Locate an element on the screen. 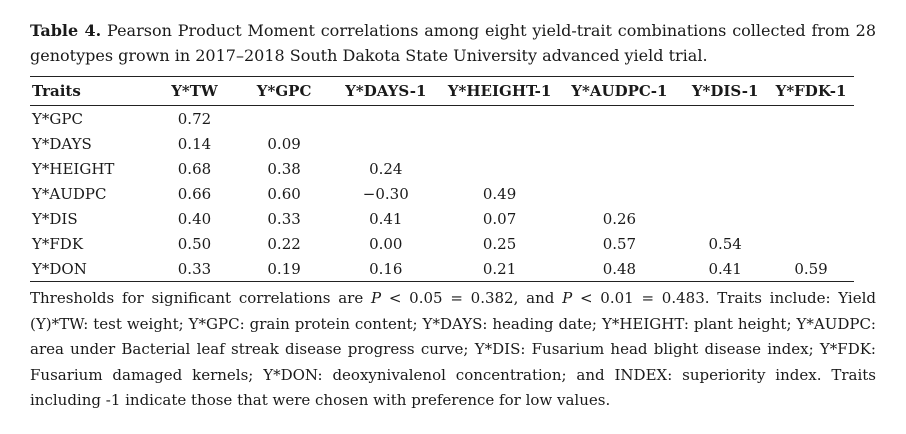 The height and width of the screenshot is (434, 906). header-traits: Traits is located at coordinates (56, 91).